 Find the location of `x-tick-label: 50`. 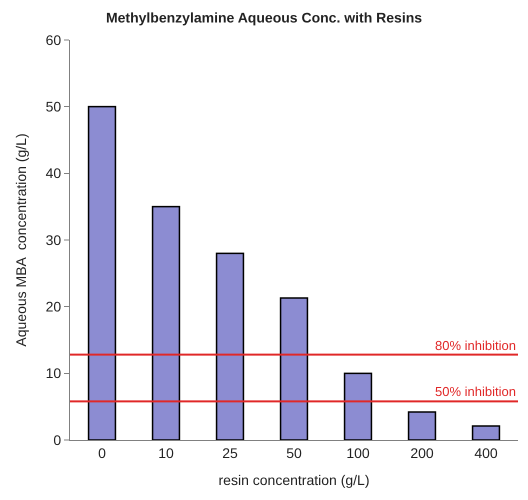

x-tick-label: 50 is located at coordinates (294, 452).